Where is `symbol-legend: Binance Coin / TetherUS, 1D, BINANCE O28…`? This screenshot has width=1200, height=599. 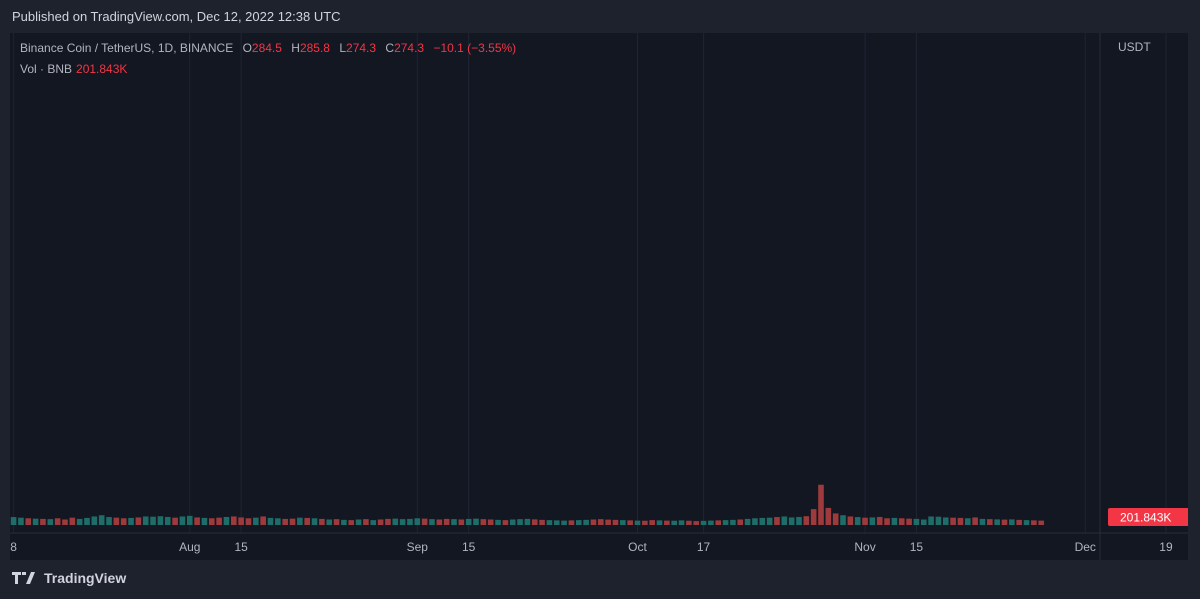
symbol-legend: Binance Coin / TetherUS, 1D, BINANCE O28… is located at coordinates (268, 48).